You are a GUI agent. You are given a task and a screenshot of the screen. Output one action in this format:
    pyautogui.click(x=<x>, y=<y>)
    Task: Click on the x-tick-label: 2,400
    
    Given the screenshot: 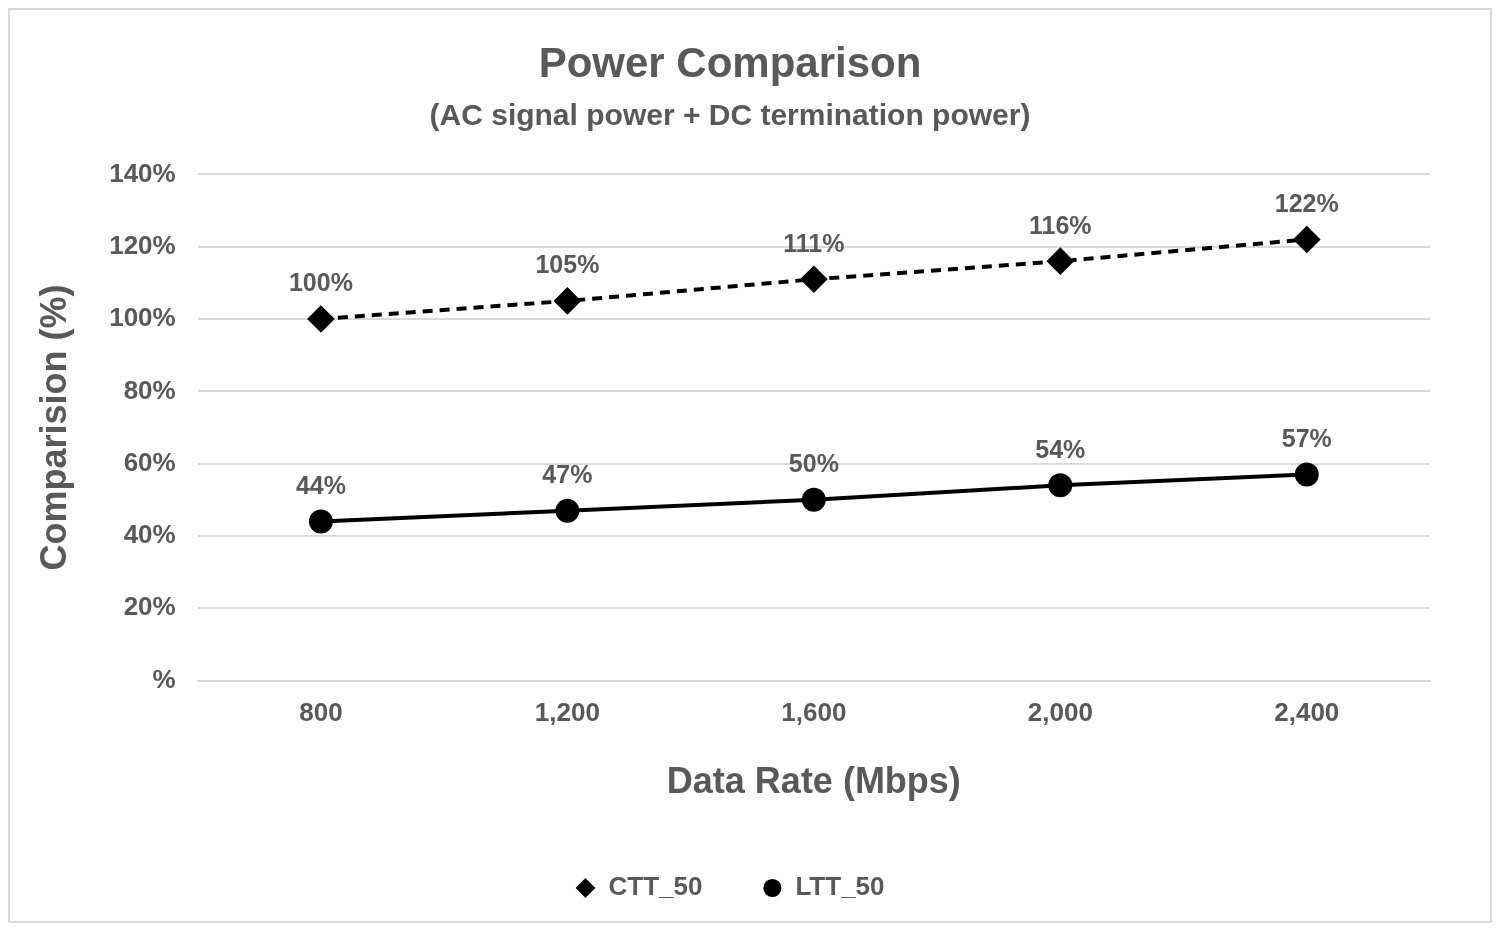 What is the action you would take?
    pyautogui.click(x=1307, y=712)
    